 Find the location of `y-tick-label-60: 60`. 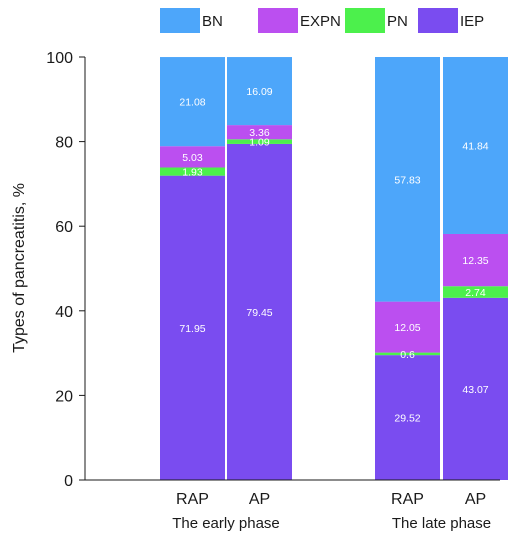

y-tick-label-60: 60 is located at coordinates (64, 227).